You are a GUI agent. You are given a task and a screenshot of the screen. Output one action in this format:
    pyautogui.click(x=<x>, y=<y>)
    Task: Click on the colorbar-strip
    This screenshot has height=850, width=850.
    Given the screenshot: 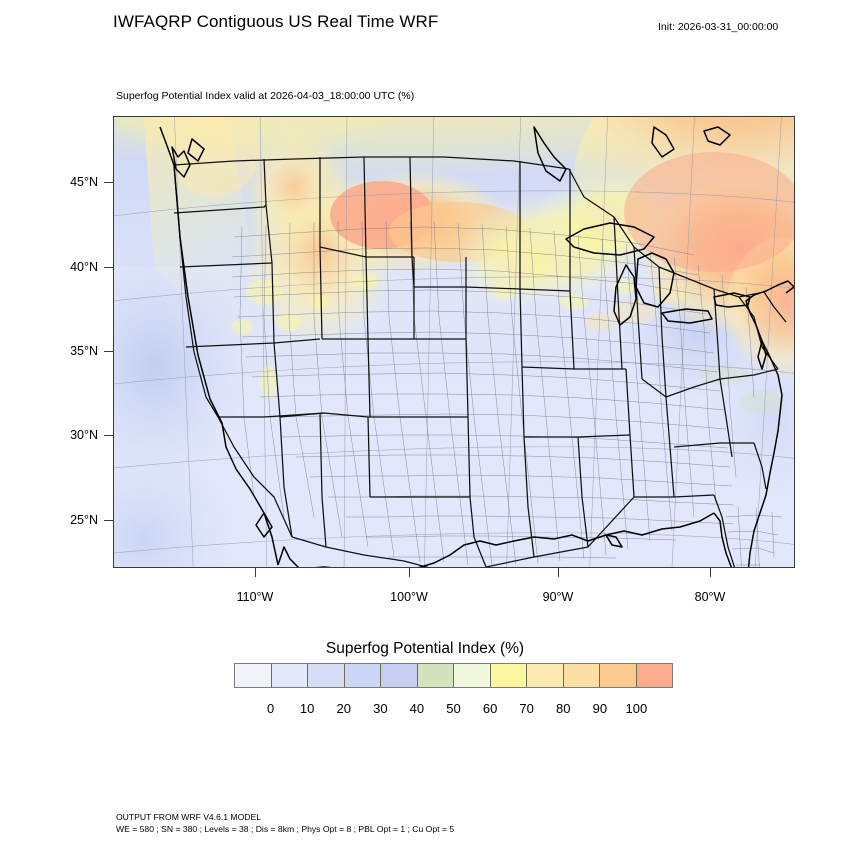 What is the action you would take?
    pyautogui.click(x=453, y=675)
    